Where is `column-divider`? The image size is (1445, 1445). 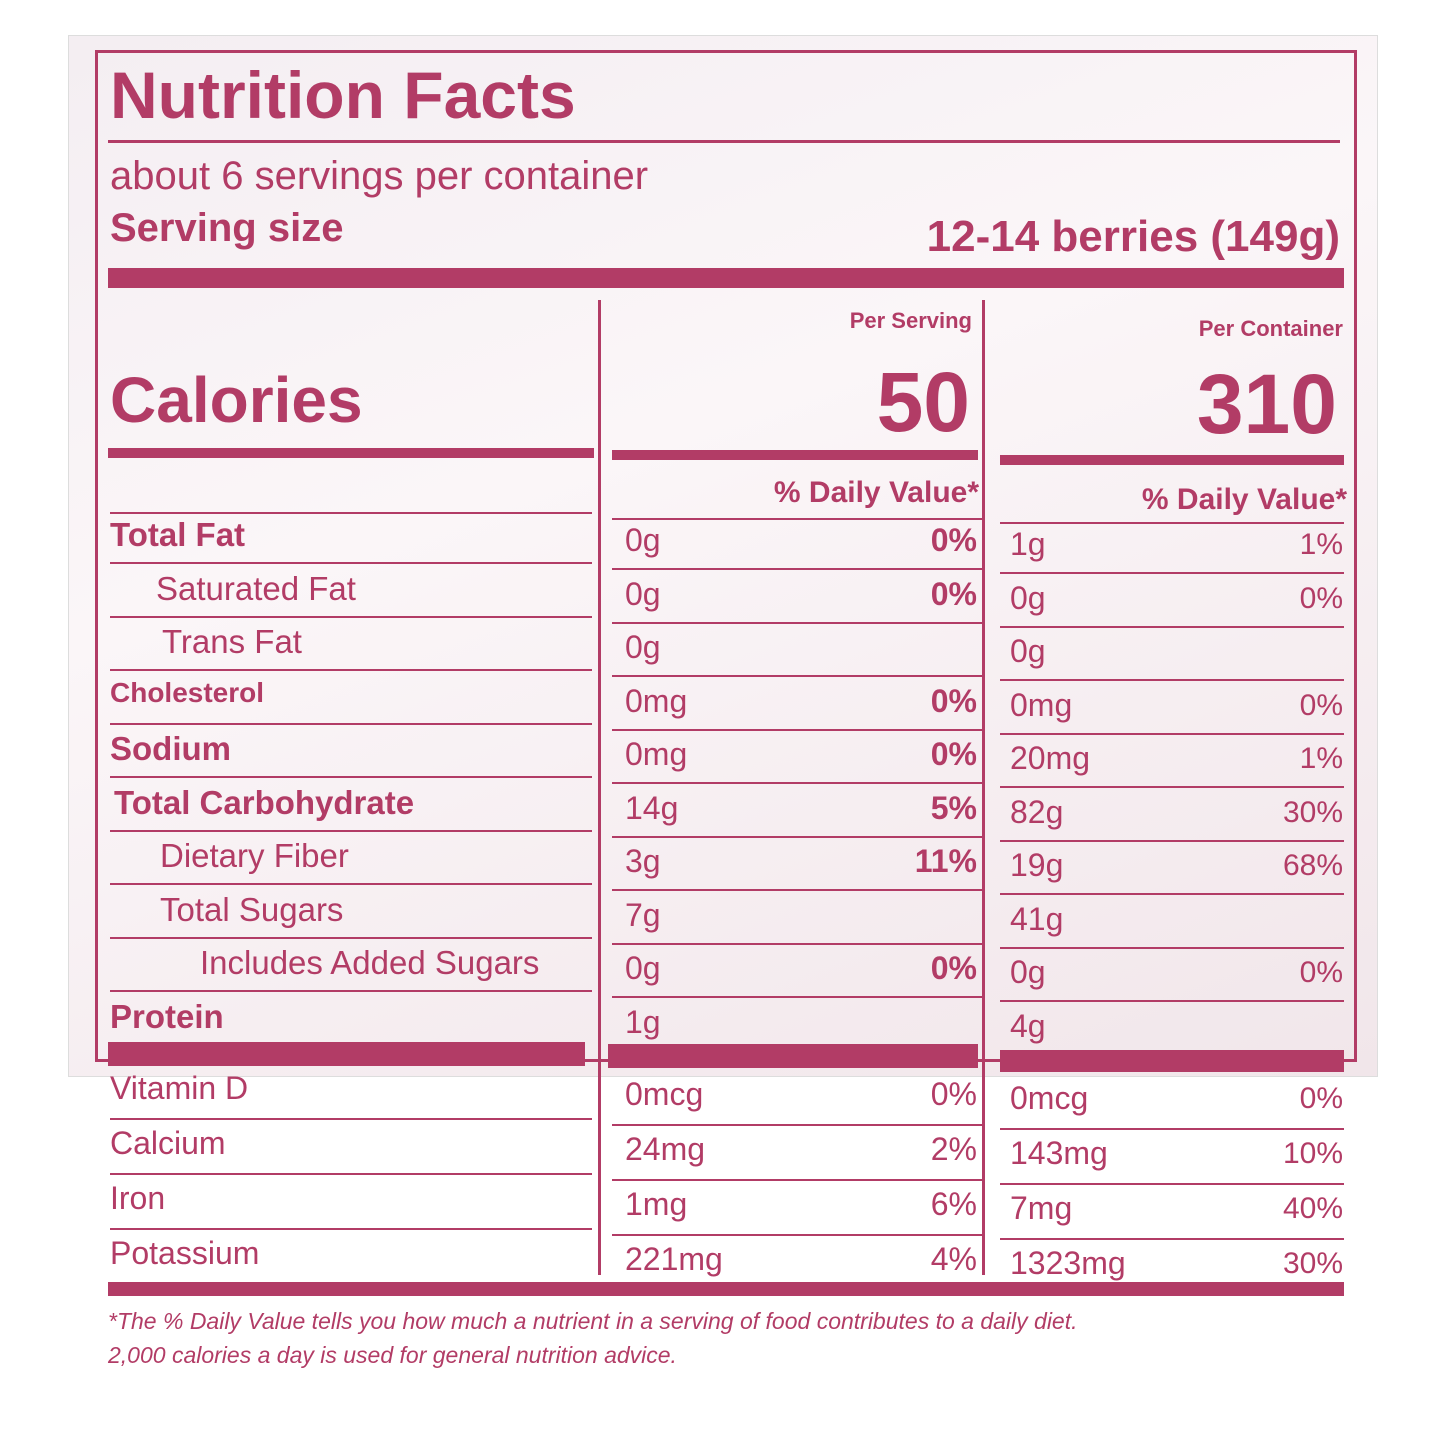
column-divider is located at coordinates (983, 787).